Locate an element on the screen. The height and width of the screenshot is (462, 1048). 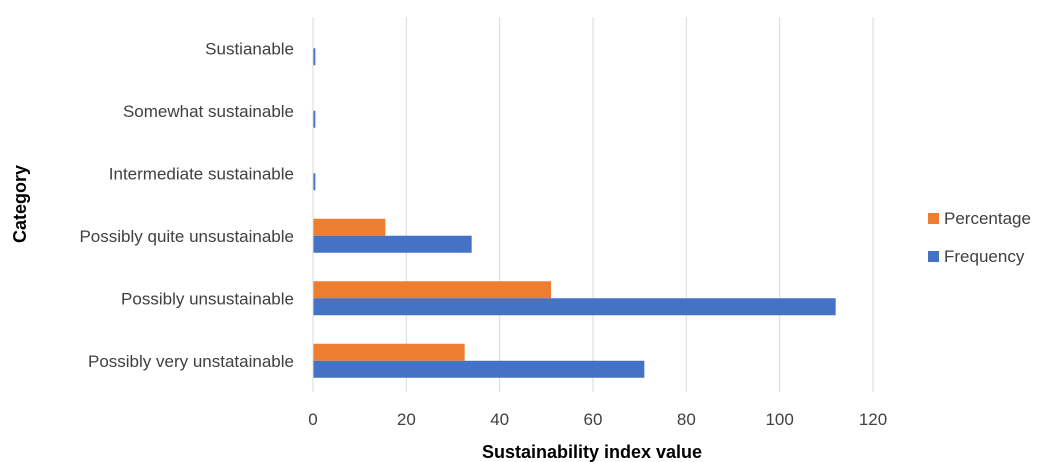
category-label: Somewhat sustainable is located at coordinates (208, 111).